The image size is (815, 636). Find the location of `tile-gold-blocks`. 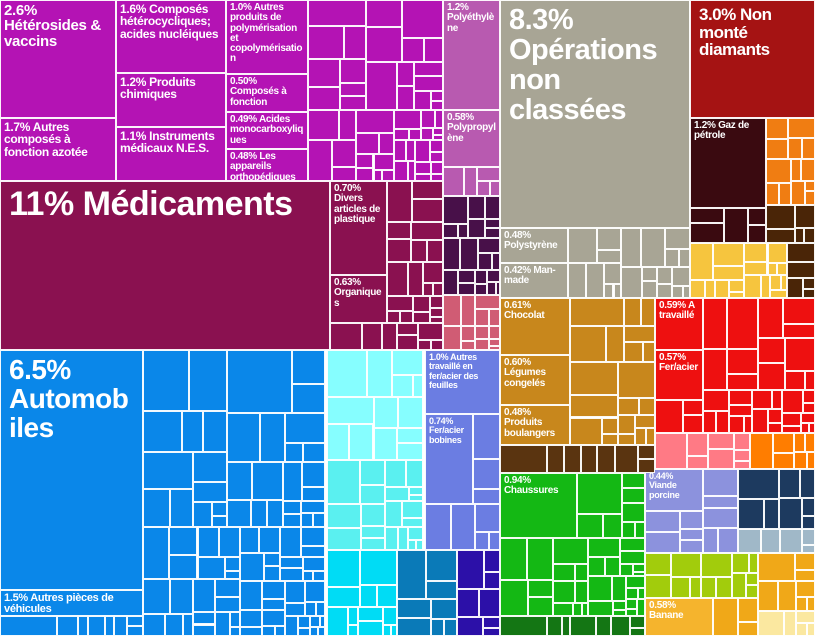

tile-gold-blocks is located at coordinates (805, 562).